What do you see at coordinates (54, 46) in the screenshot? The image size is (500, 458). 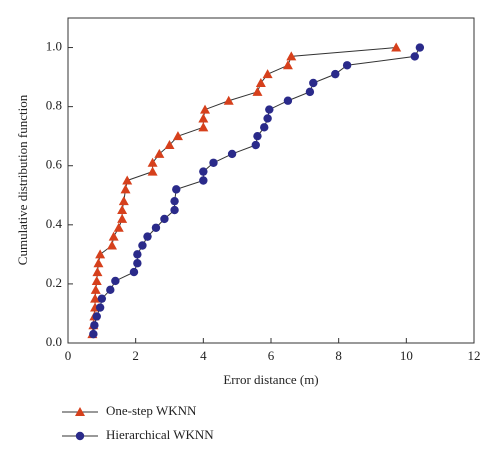 I see `y-tick-label: 1.0` at bounding box center [54, 46].